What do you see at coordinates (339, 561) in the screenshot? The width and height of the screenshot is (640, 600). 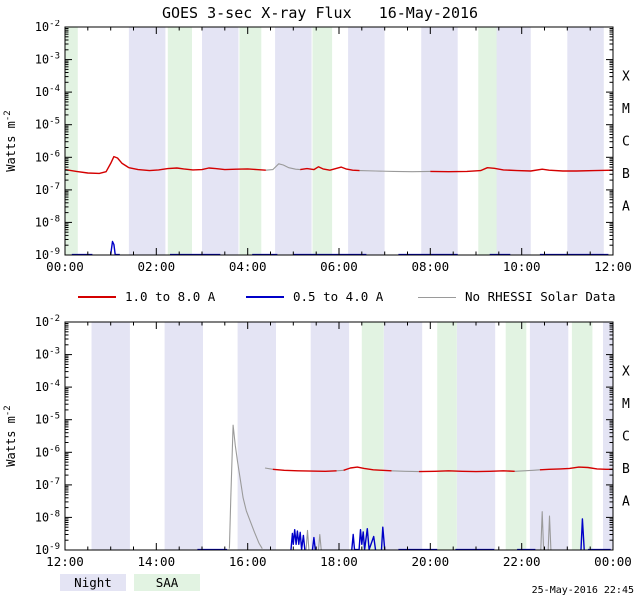 I see `x-tick-label: 18:00` at bounding box center [339, 561].